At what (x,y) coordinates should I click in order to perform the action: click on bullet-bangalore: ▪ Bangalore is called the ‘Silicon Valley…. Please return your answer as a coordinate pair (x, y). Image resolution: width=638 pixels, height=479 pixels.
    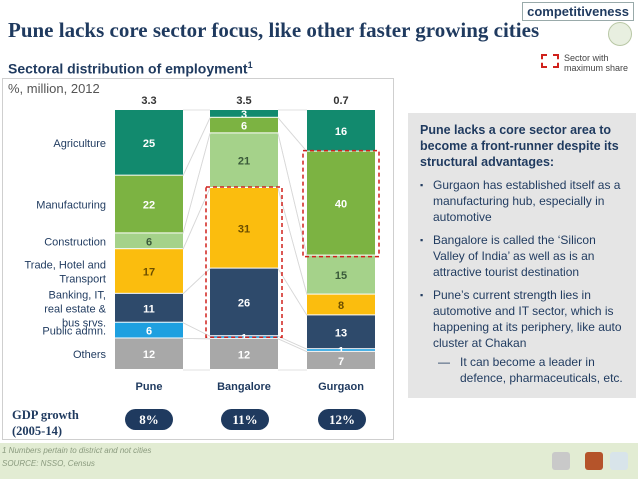
    Looking at the image, I should click on (508, 256).